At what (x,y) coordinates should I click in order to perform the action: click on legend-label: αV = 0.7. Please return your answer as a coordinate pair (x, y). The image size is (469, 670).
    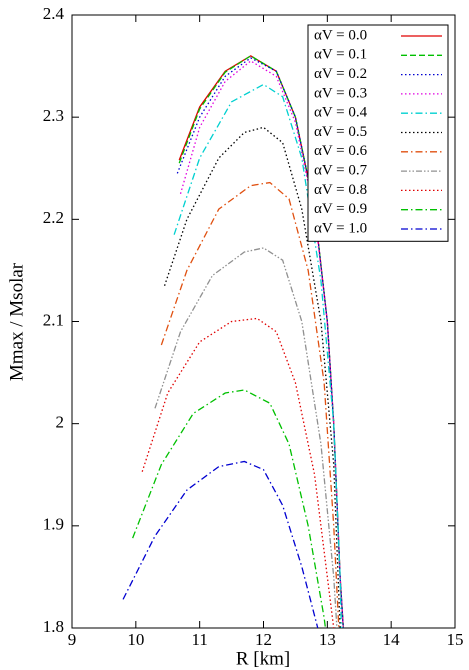
    Looking at the image, I should click on (341, 171).